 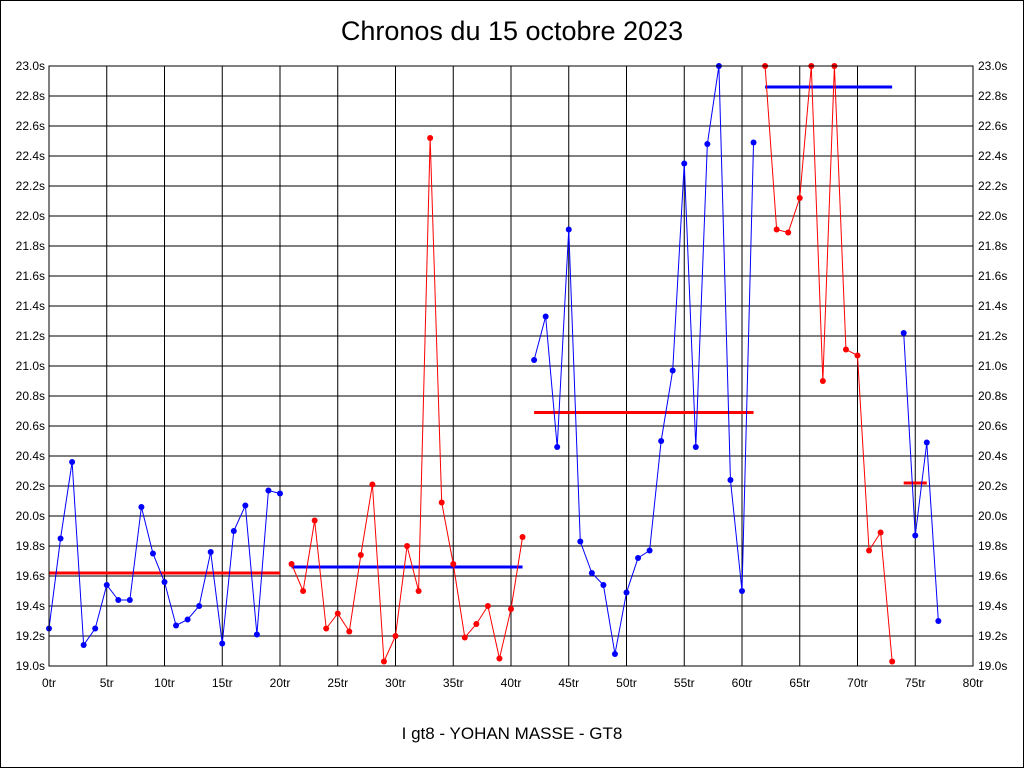 I want to click on y-tick-label-left: 21.8s, so click(x=30, y=246).